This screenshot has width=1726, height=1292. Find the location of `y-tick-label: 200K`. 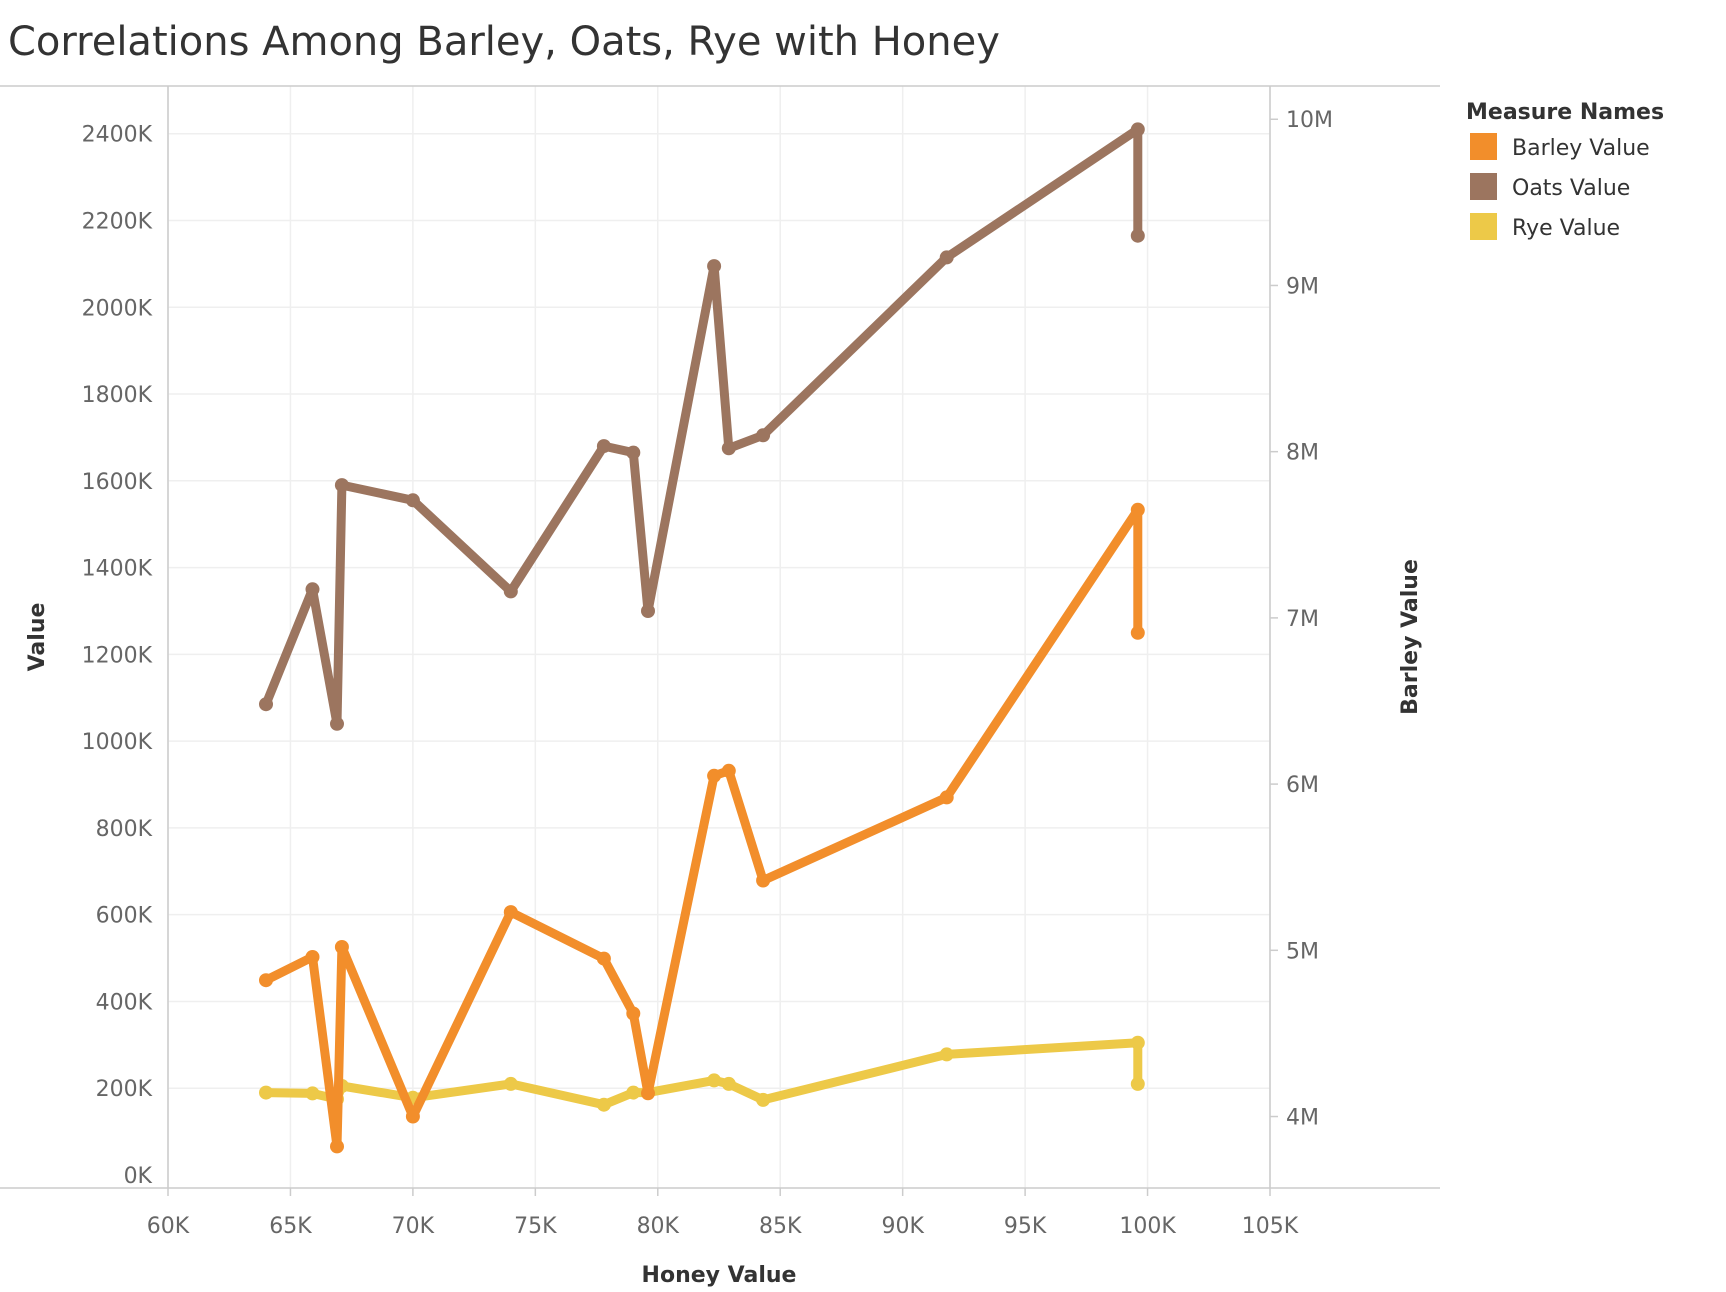

y-tick-label: 200K is located at coordinates (124, 1089).